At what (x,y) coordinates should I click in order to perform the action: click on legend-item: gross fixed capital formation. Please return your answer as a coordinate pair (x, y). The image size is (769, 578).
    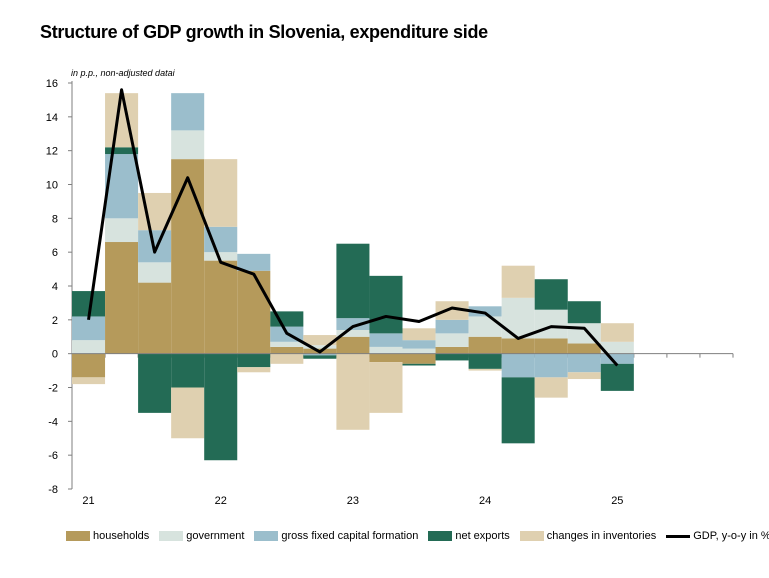
    Looking at the image, I should click on (336, 536).